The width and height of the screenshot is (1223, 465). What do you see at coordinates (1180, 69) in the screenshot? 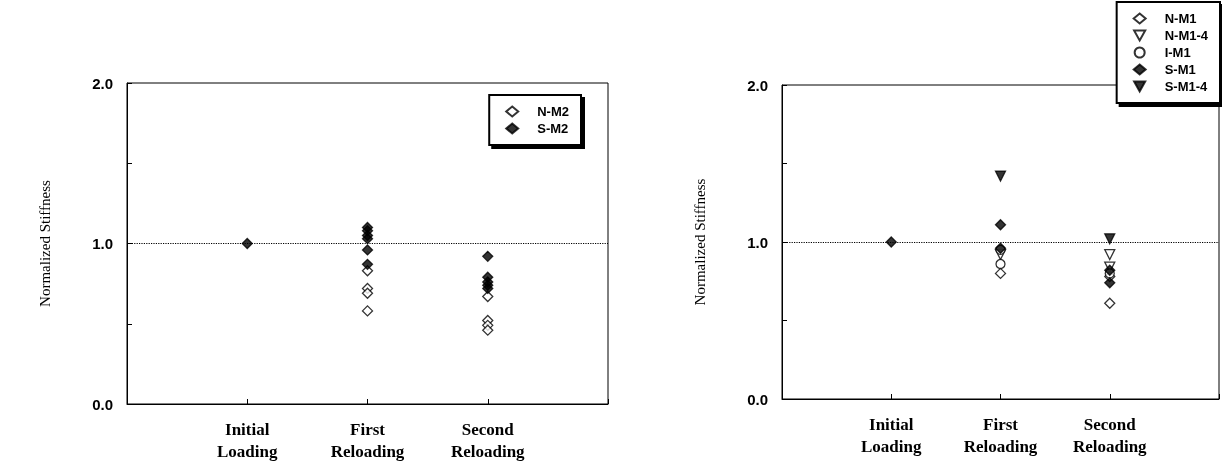
I see `legend-label: S-M1` at bounding box center [1180, 69].